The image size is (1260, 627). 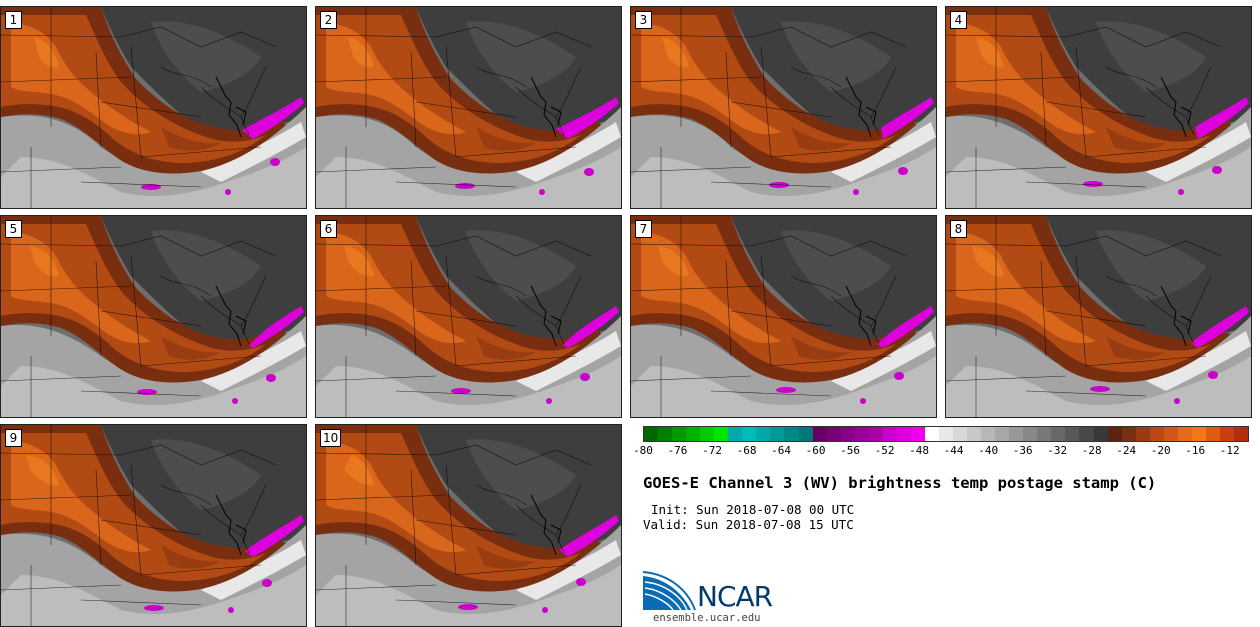 I want to click on map-panel-9: 9, so click(x=153, y=525).